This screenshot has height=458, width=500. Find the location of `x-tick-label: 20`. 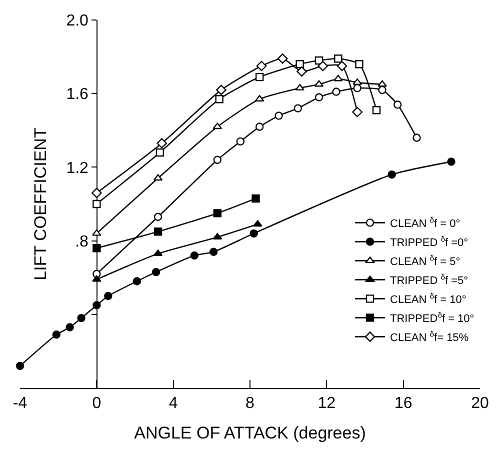

x-tick-label: 20 is located at coordinates (480, 403).